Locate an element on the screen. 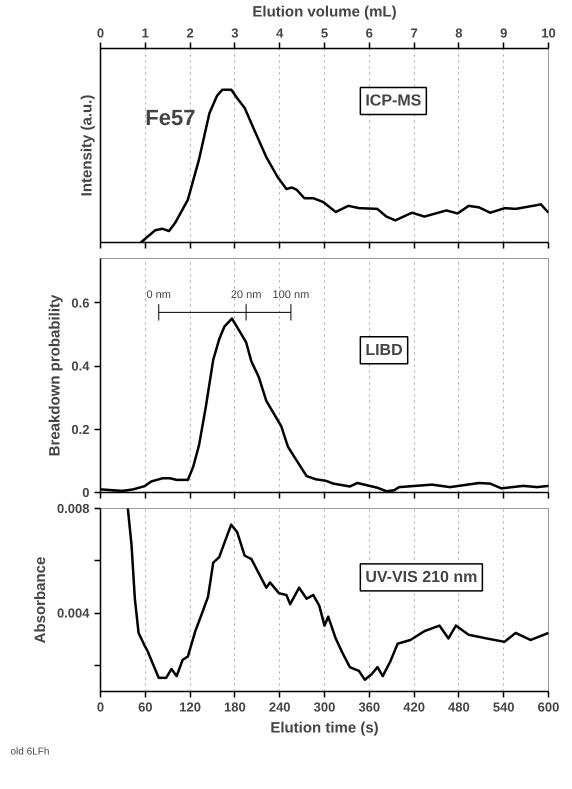 The image size is (572, 789). x-tick-label: 6 is located at coordinates (369, 33).